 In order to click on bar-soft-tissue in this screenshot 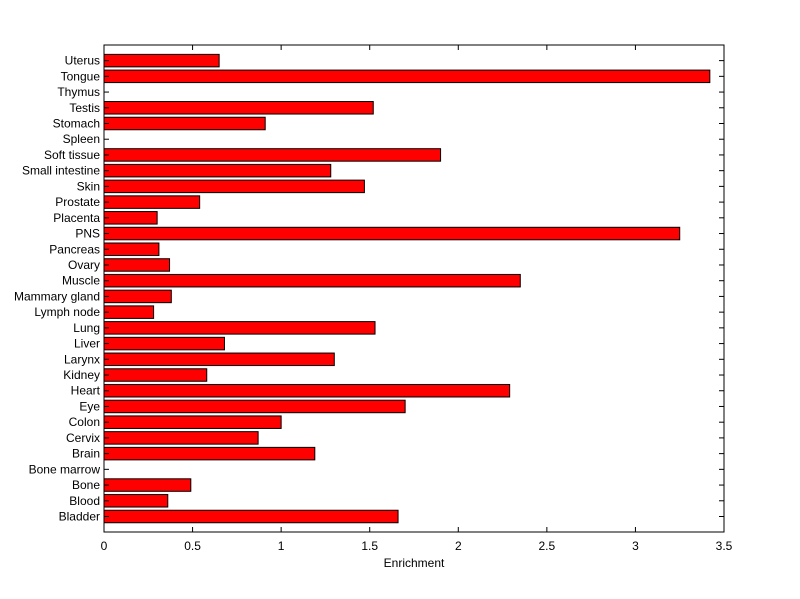, I will do `click(272, 155)`.